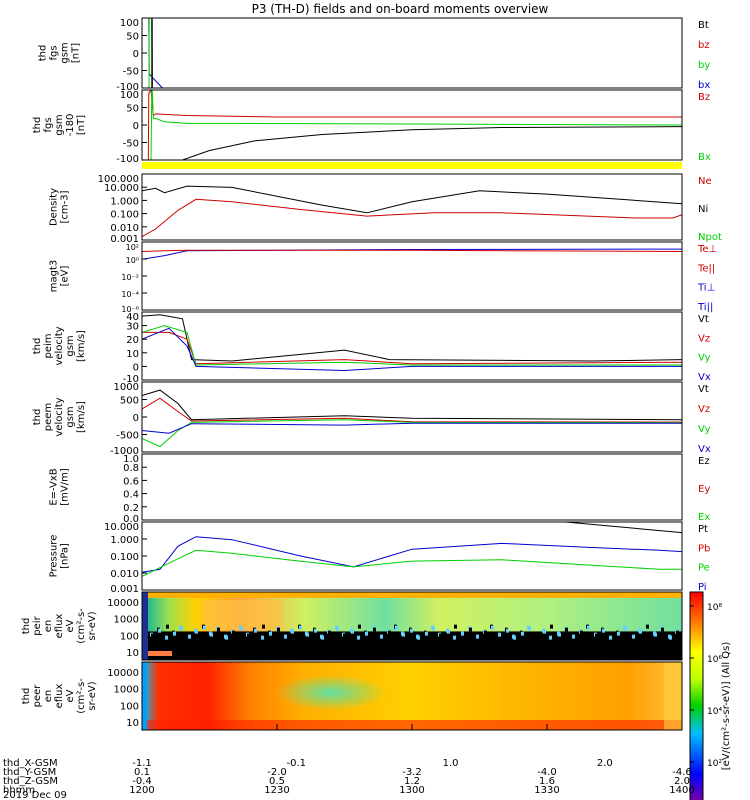  What do you see at coordinates (710, 237) in the screenshot?
I see `legend-Npot: Npot` at bounding box center [710, 237].